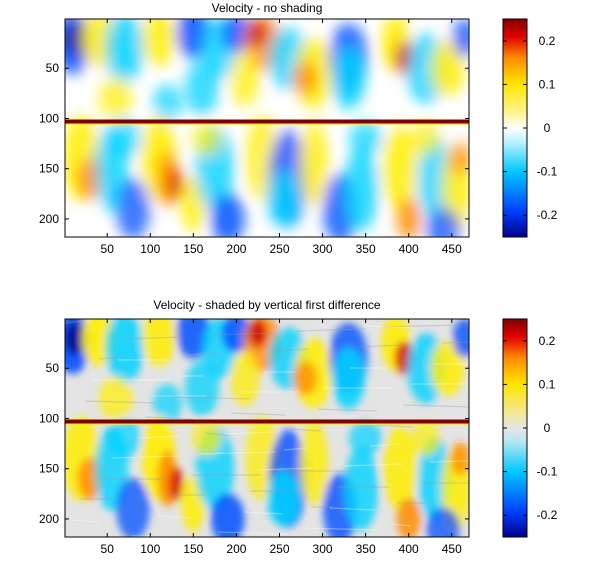  Describe the element at coordinates (267, 8) in the screenshot. I see `panel-1-title: Velocity - no shading` at that location.